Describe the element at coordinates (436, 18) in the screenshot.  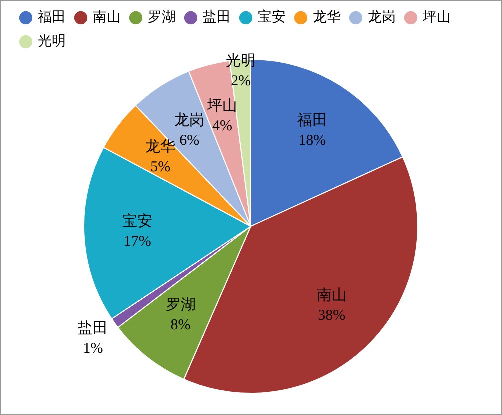
I see `legend-label: 坪山` at that location.